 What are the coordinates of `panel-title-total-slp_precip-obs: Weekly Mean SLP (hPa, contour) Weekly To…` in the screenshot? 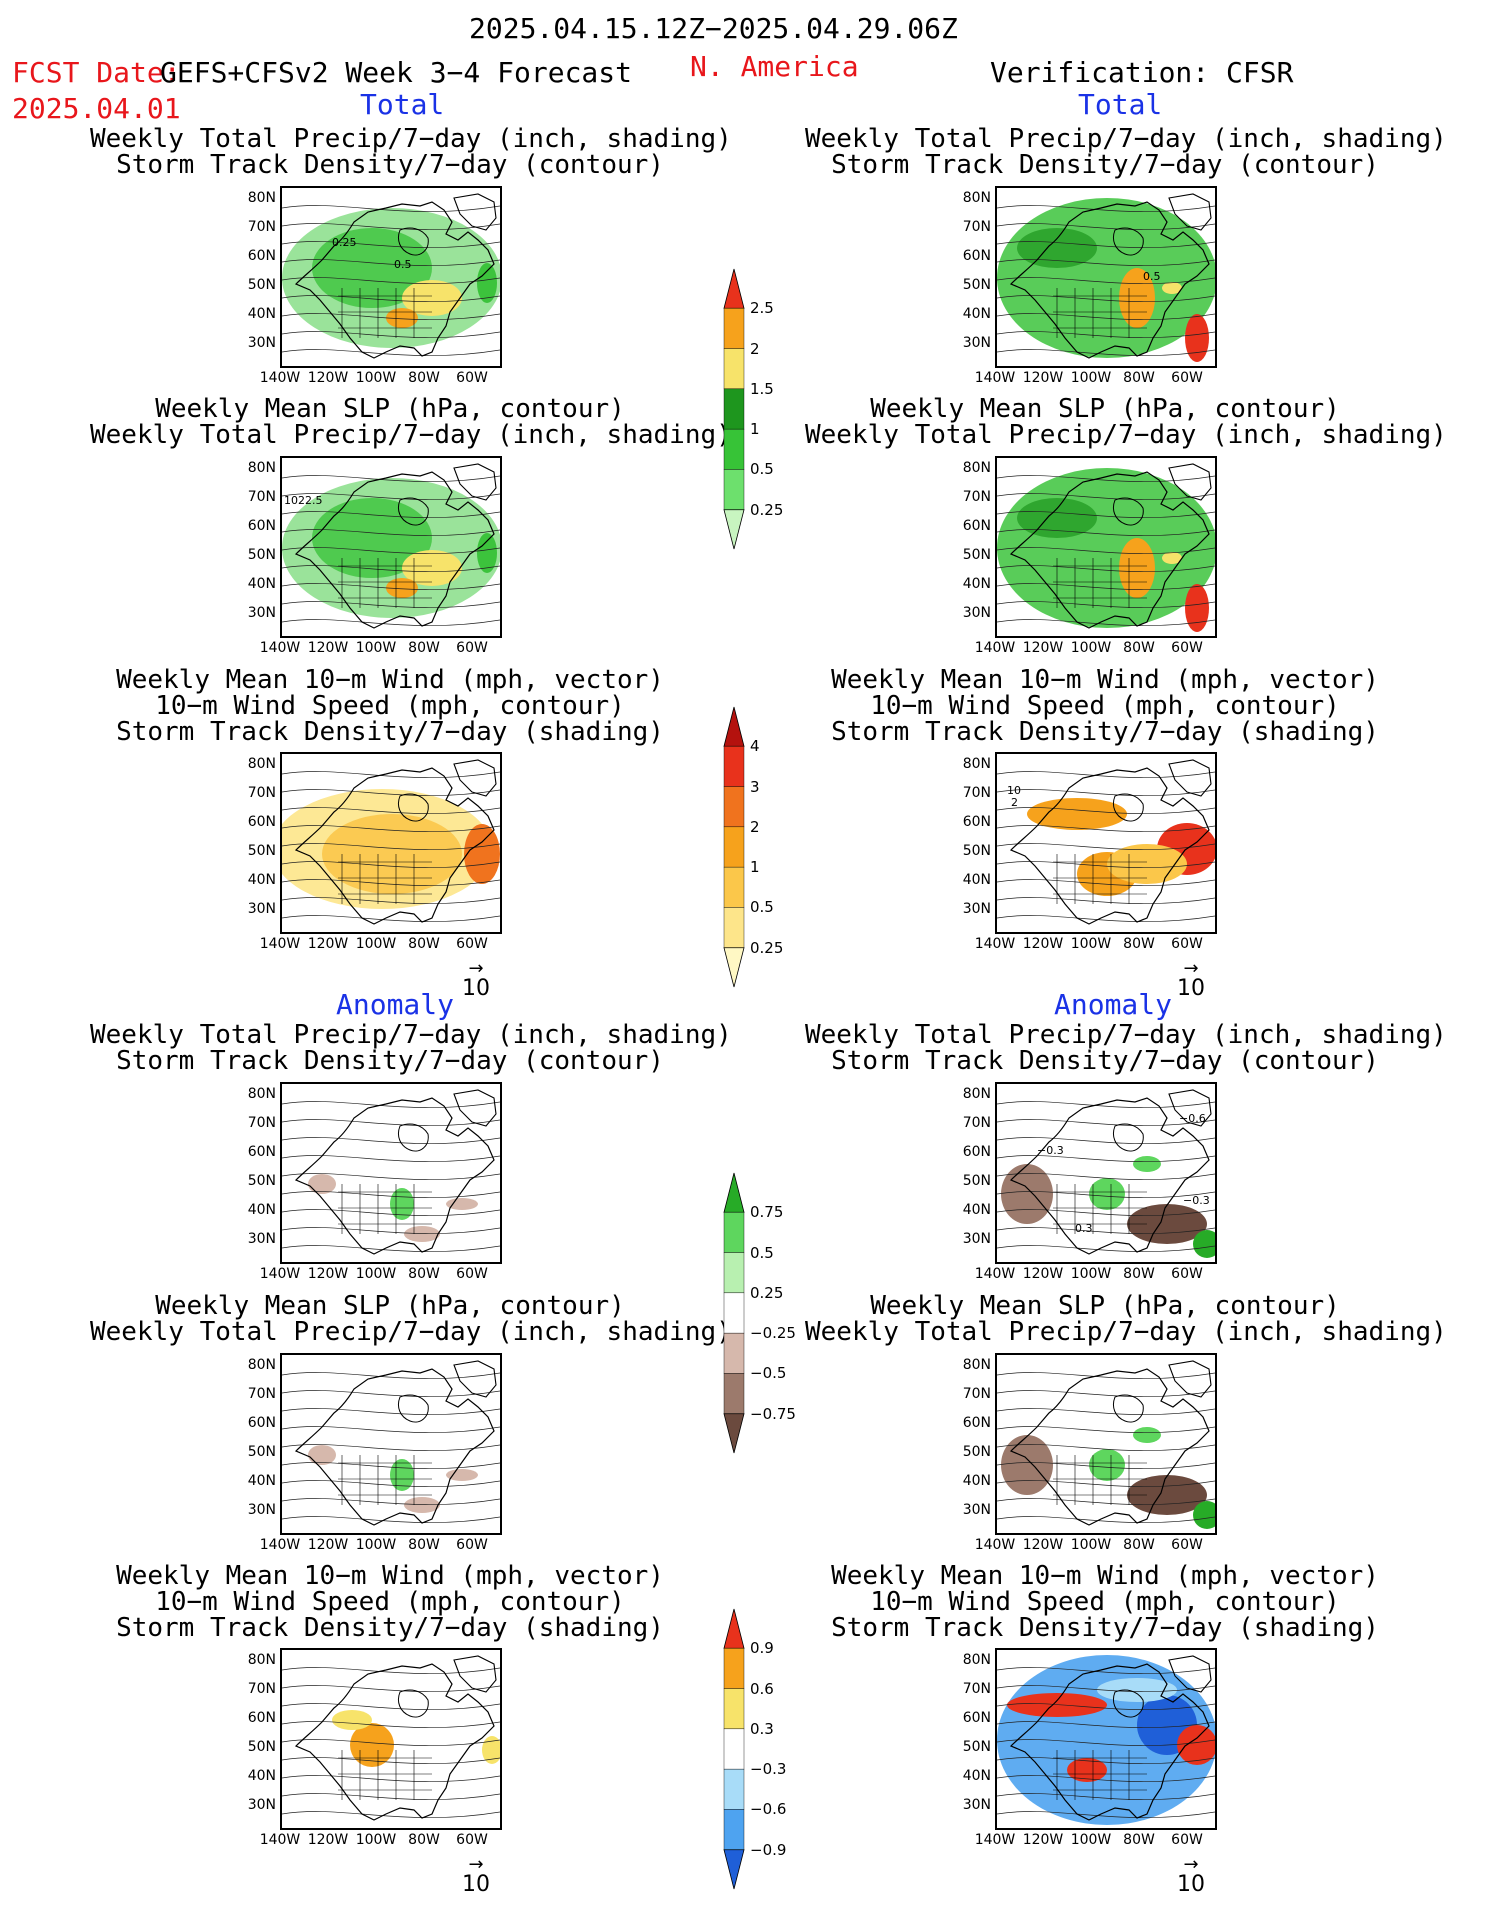 It's located at (1126, 422).